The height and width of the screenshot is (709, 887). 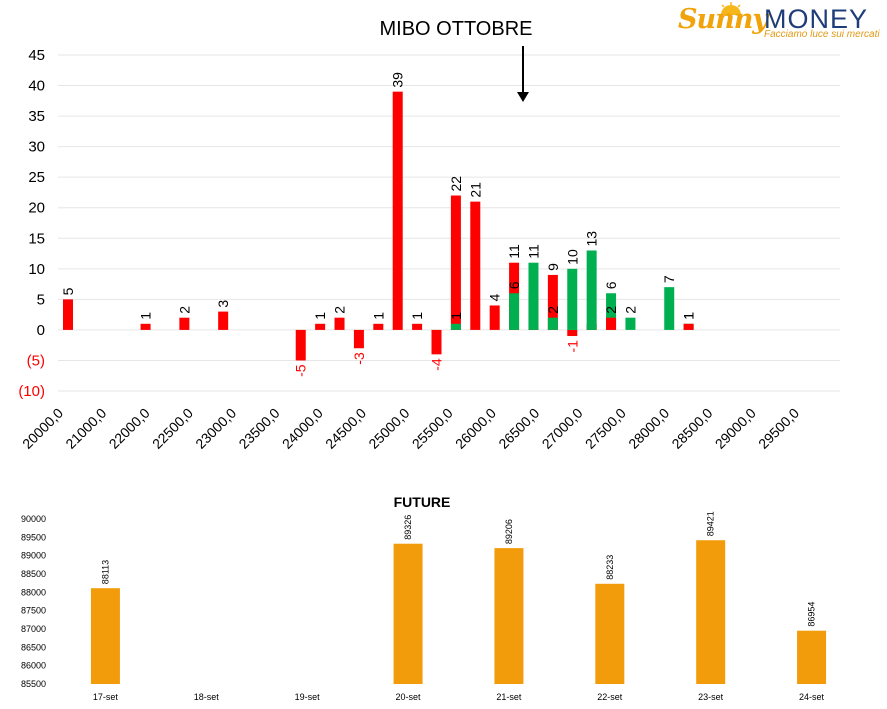 What do you see at coordinates (409, 697) in the screenshot?
I see `x-tick-label: 20-set` at bounding box center [409, 697].